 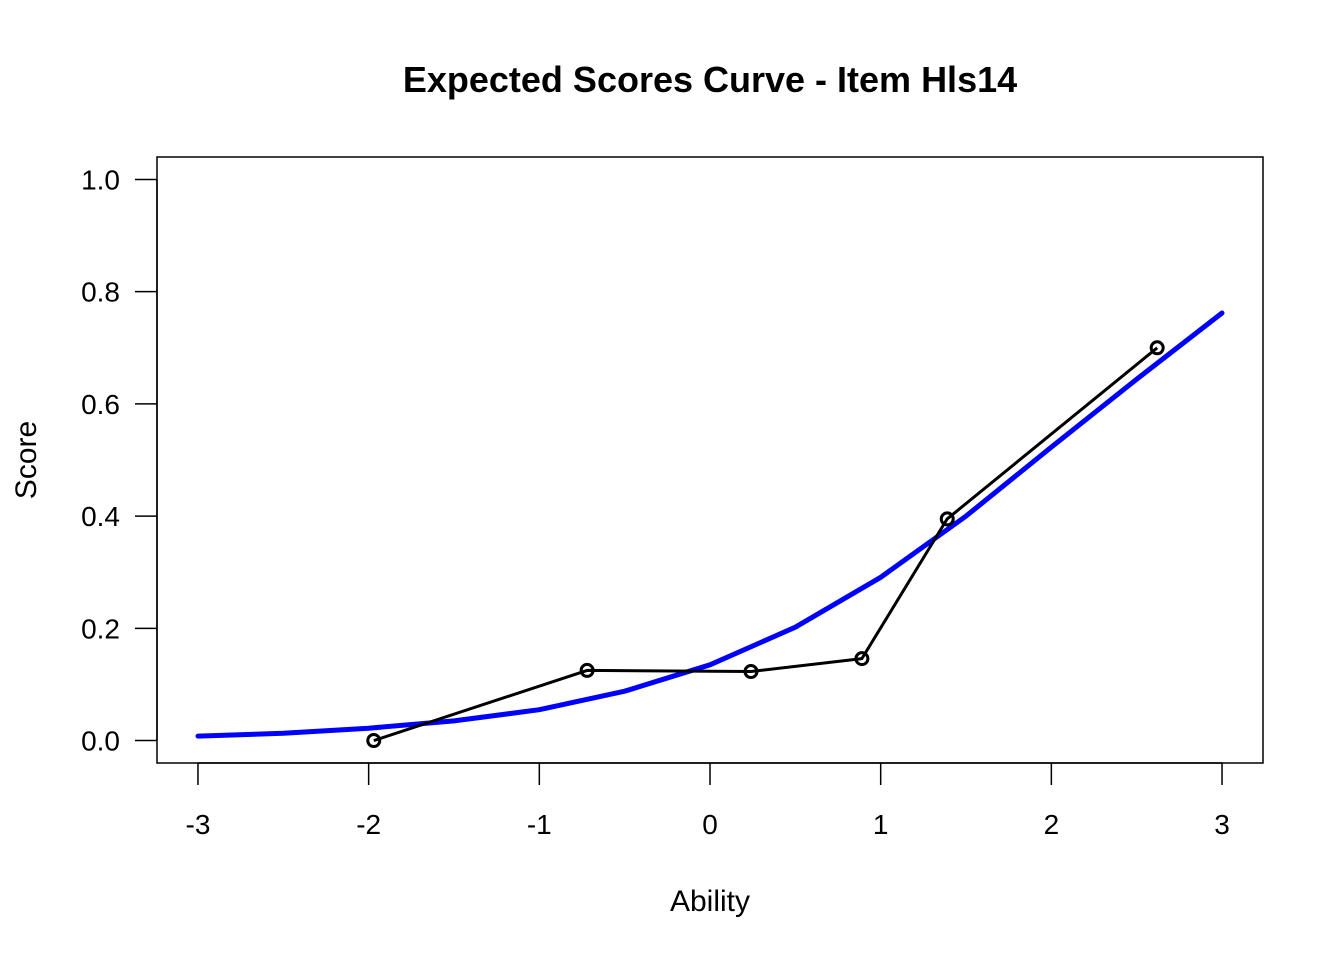 What do you see at coordinates (710, 824) in the screenshot?
I see `x-tick-label: 0` at bounding box center [710, 824].